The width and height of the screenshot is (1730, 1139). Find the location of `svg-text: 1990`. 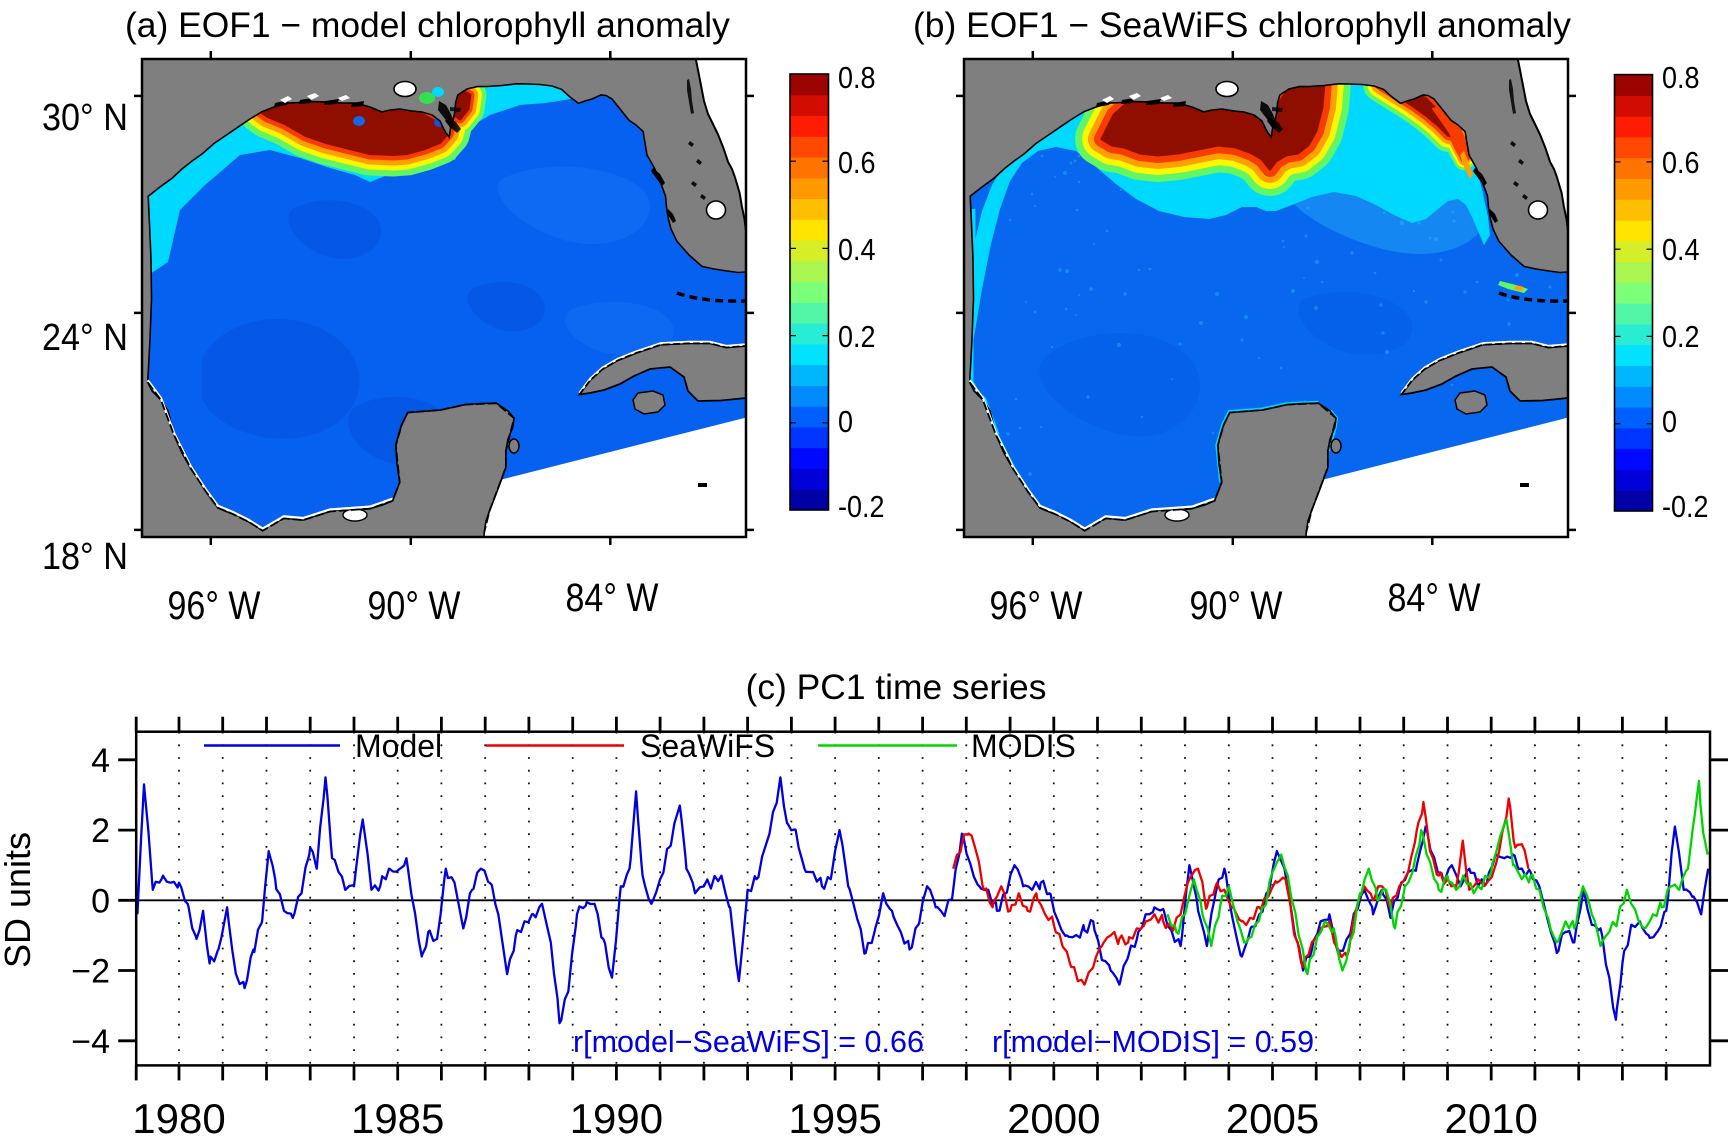

svg-text: 1990 is located at coordinates (616, 1117).